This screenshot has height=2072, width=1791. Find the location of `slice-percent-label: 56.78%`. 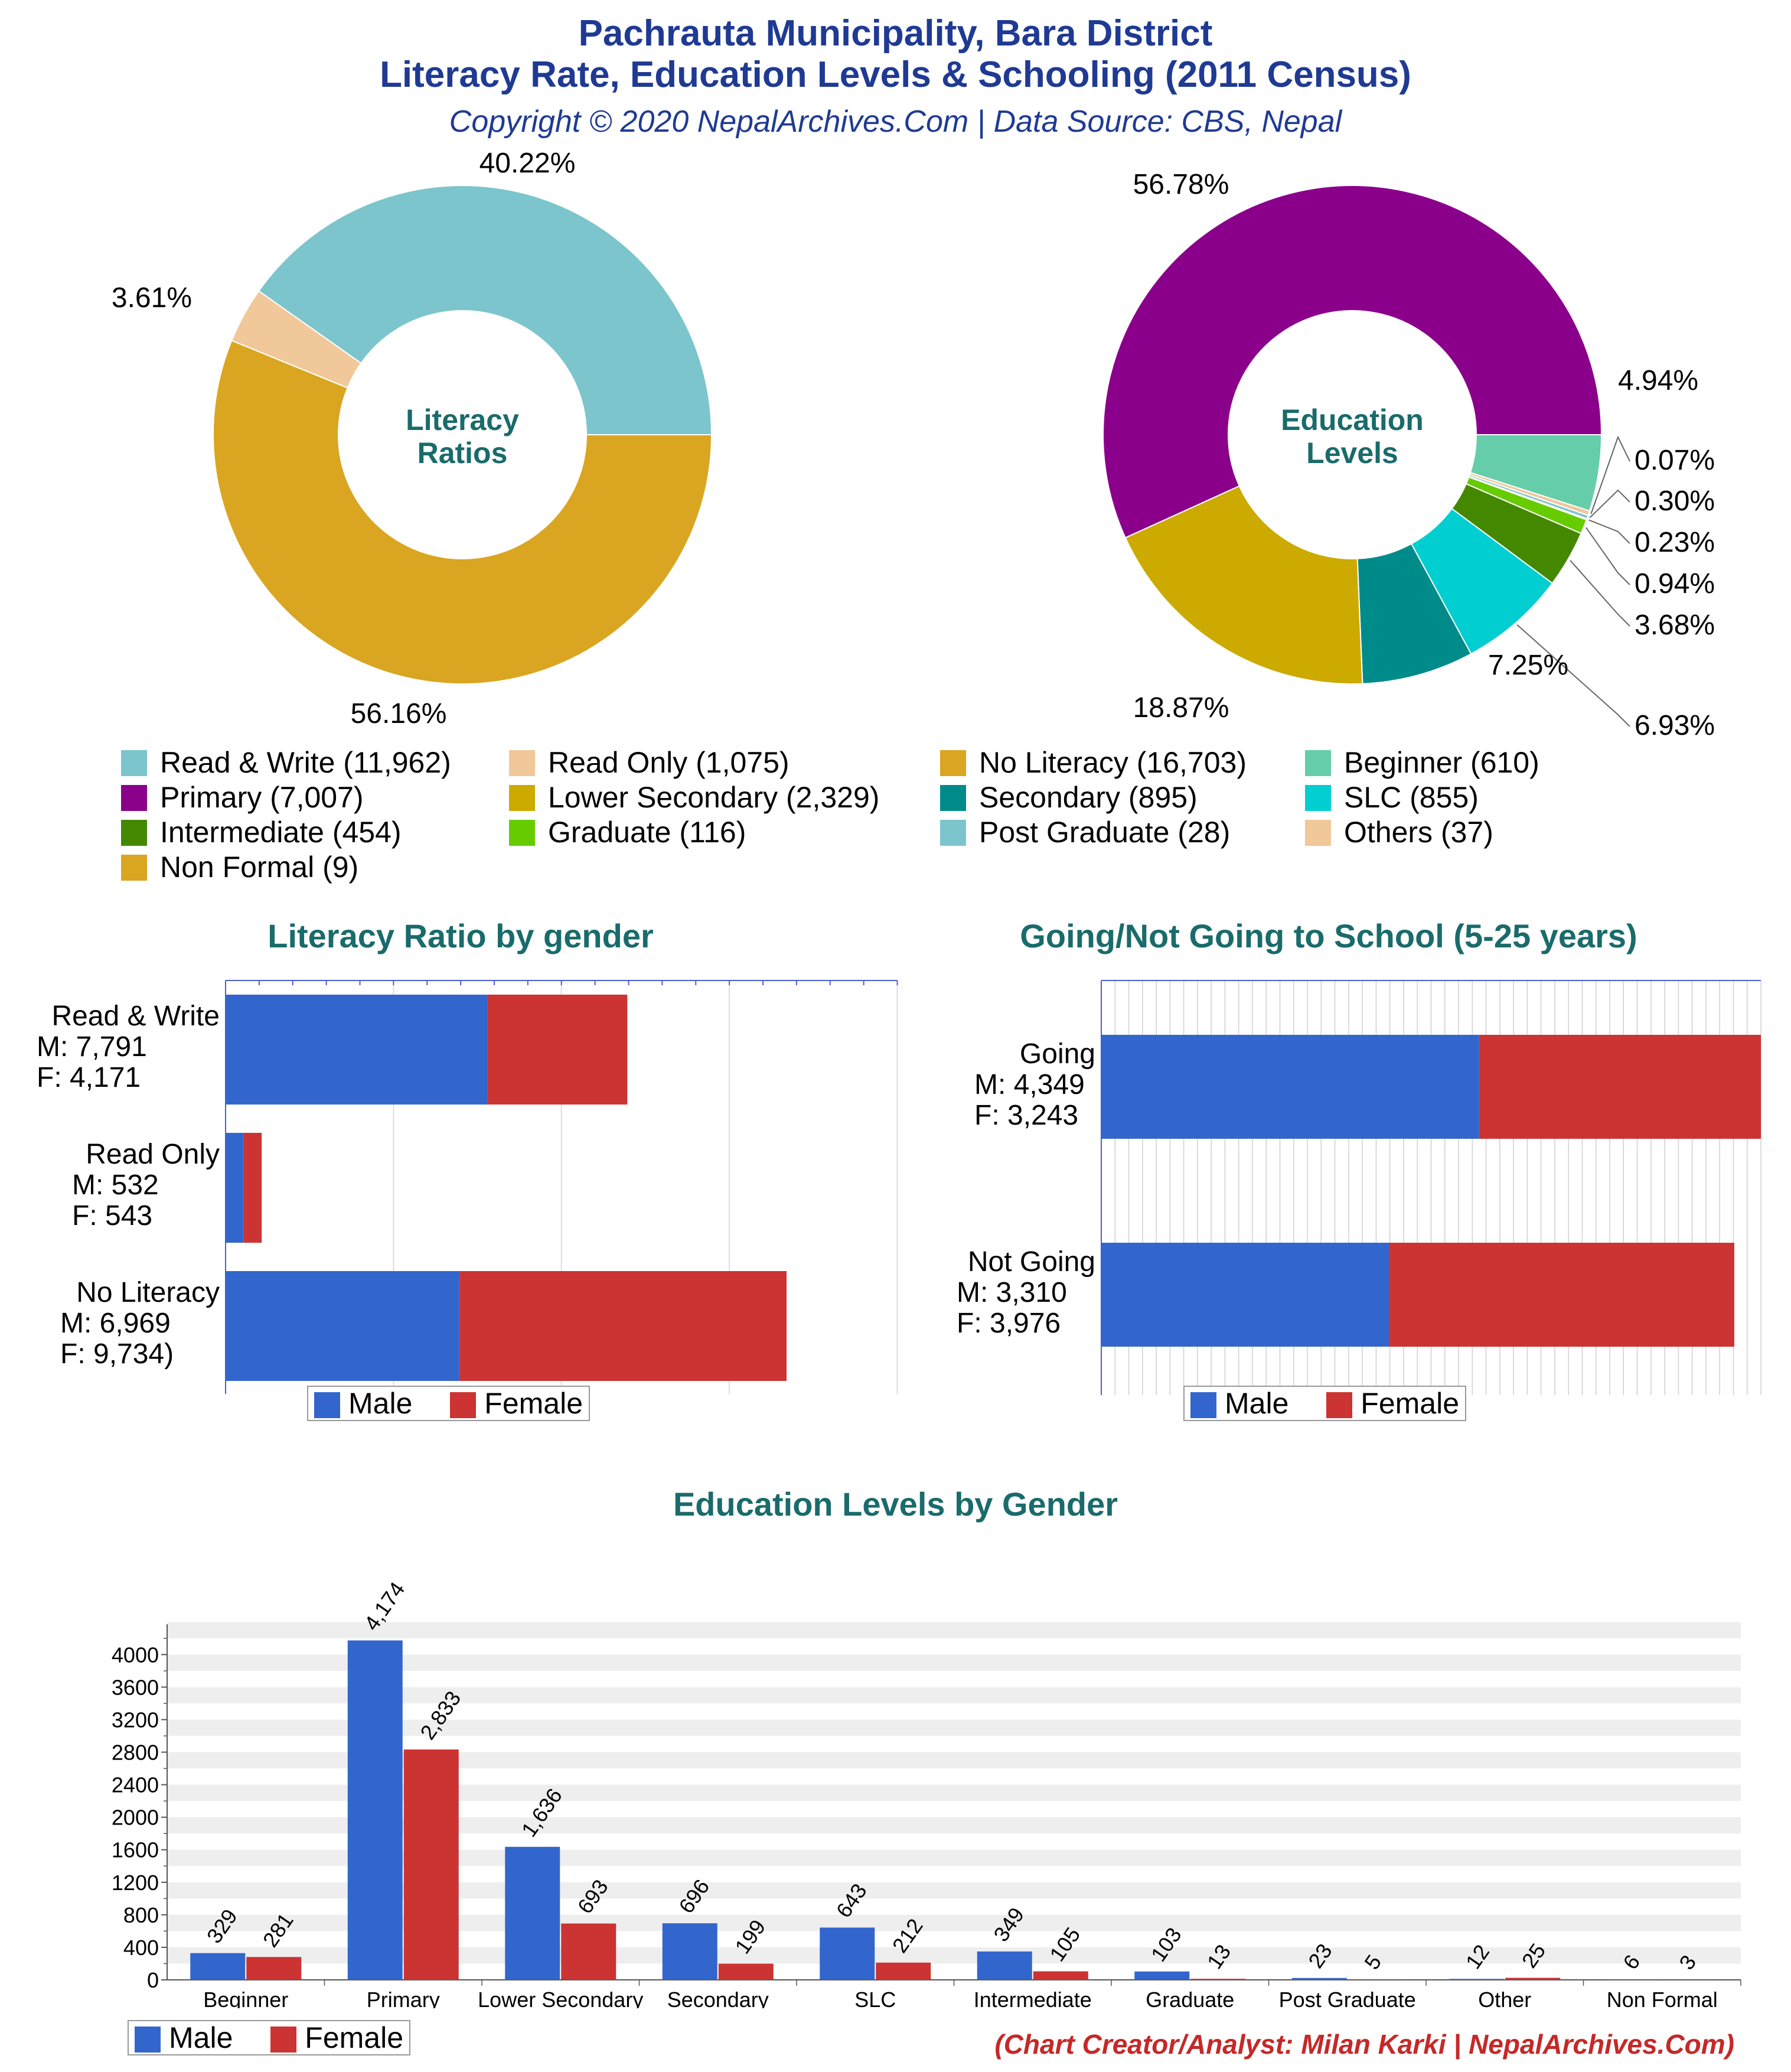

slice-percent-label: 56.78% is located at coordinates (1181, 184).